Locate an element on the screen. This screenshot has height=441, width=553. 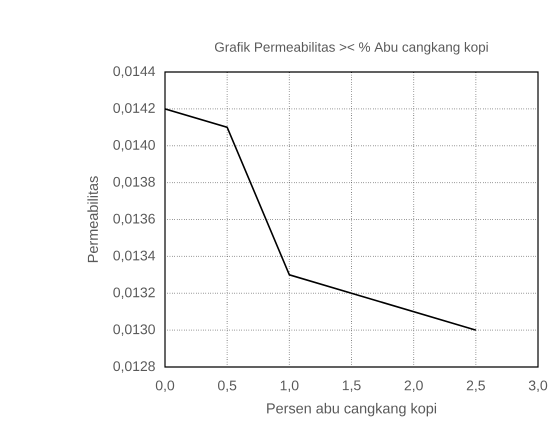
x-axis-title: Persen abu cangkang kopi is located at coordinates (351, 409).